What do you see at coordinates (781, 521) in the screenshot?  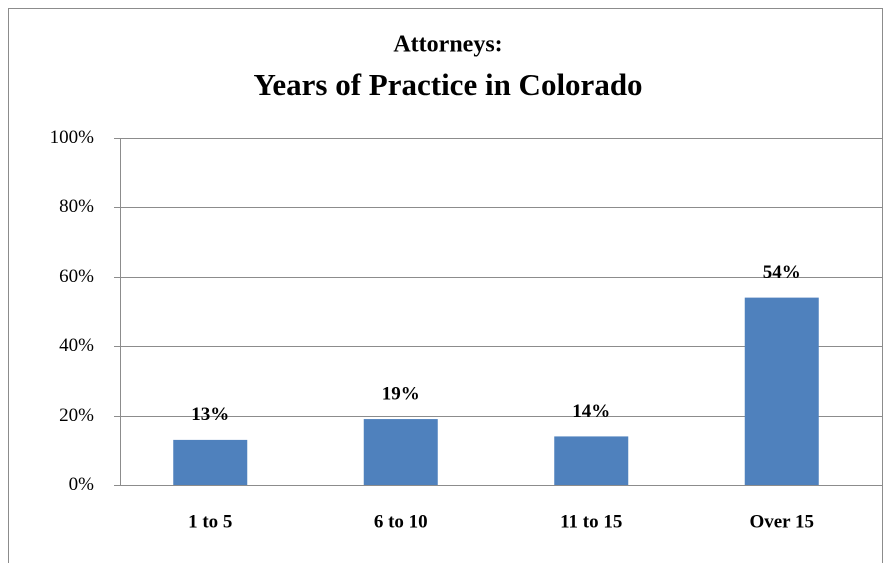 I see `x-tick-label: Over 15` at bounding box center [781, 521].